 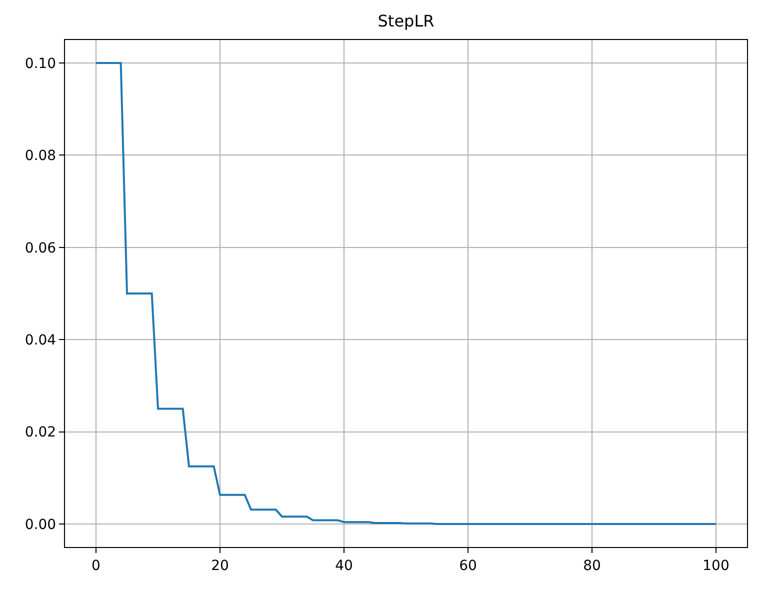 What do you see at coordinates (344, 566) in the screenshot?
I see `x-tick-label: 40` at bounding box center [344, 566].